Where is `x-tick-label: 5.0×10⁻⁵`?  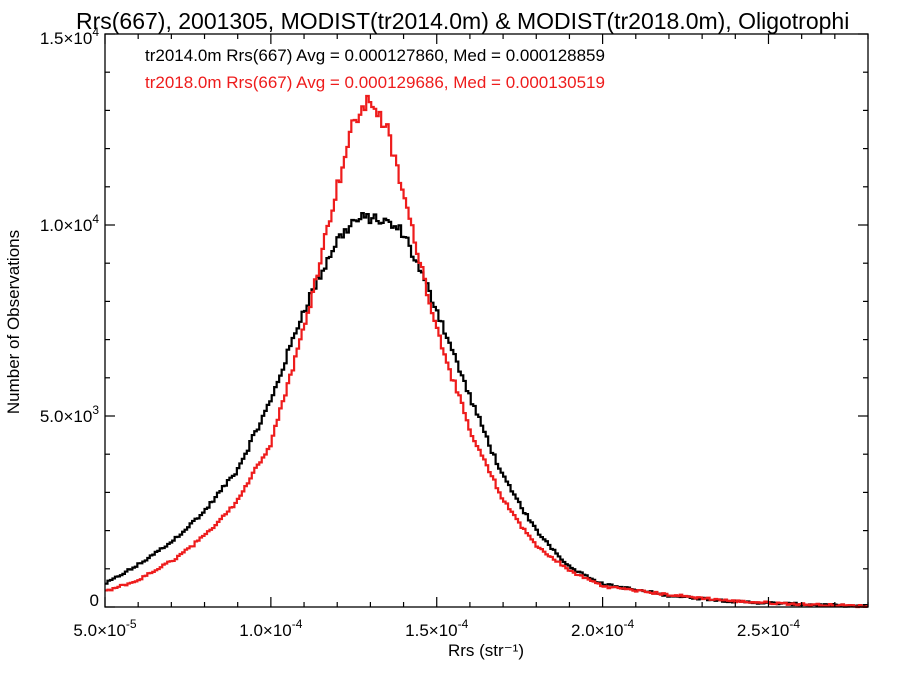
x-tick-label: 5.0×10⁻⁵ is located at coordinates (104, 628).